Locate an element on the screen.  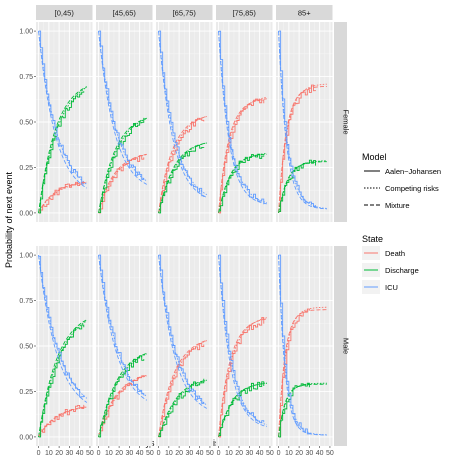
column-strip-label: [0,45) is located at coordinates (65, 13).